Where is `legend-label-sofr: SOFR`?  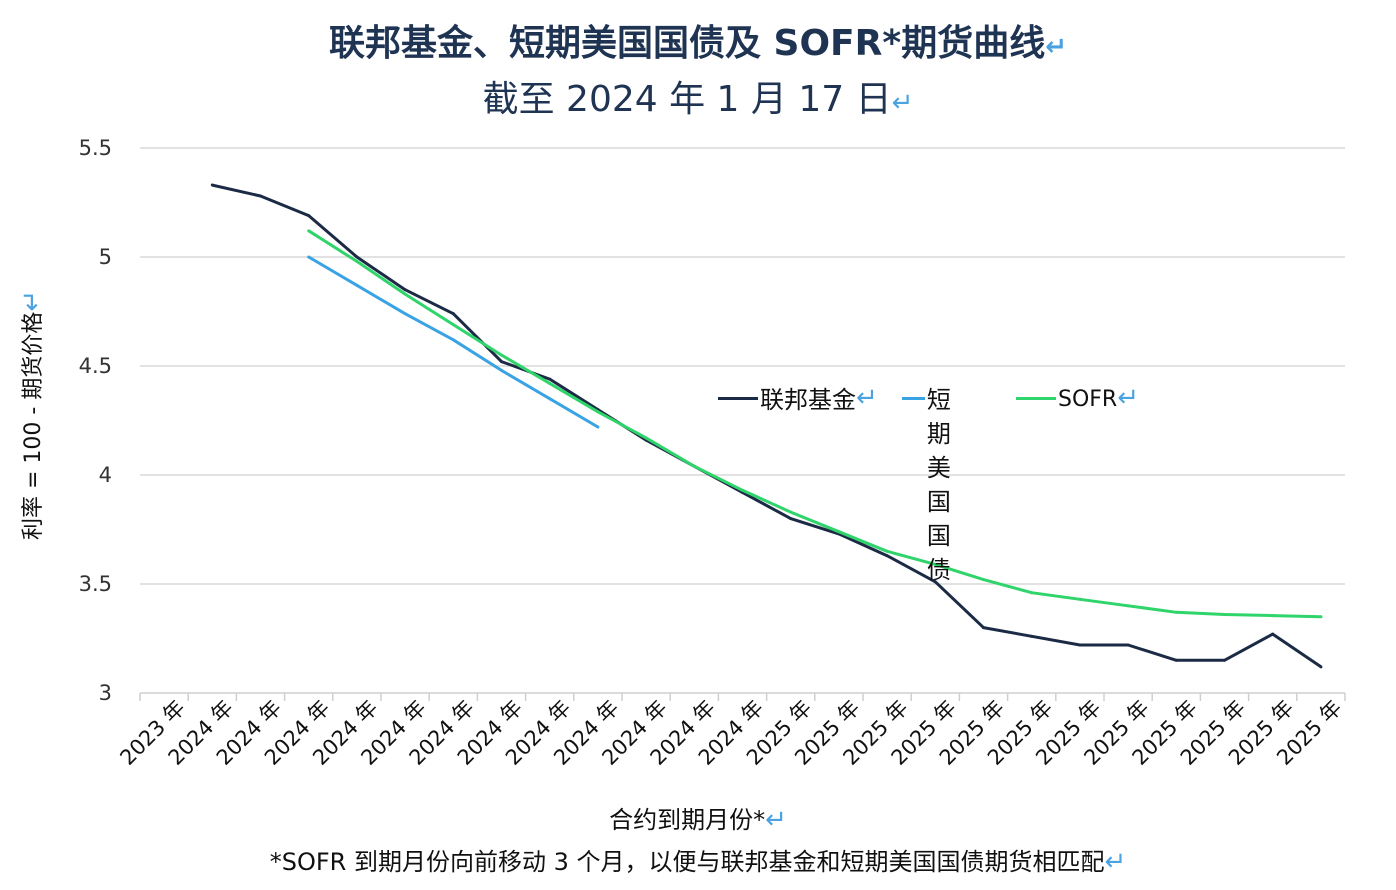
legend-label-sofr: SOFR is located at coordinates (1088, 399).